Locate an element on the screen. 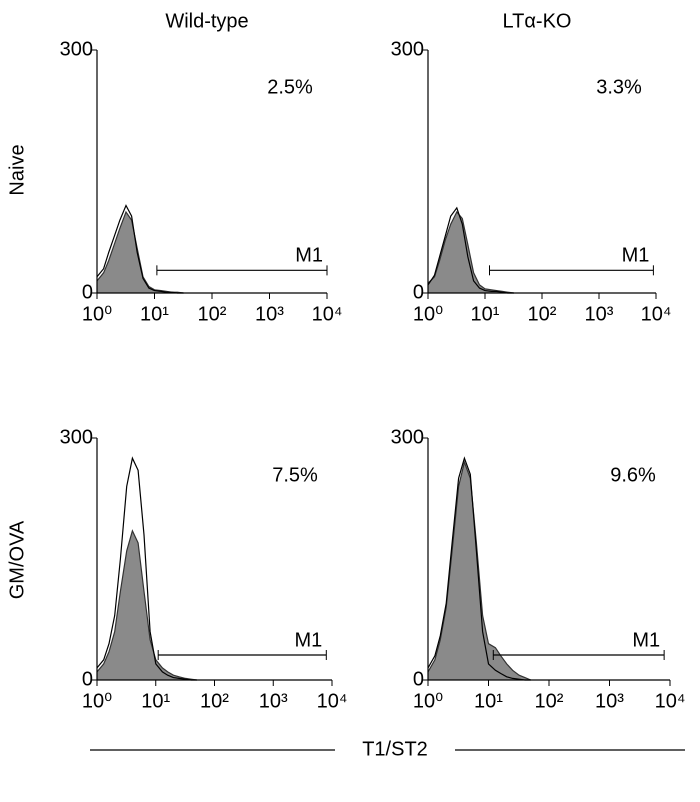 The image size is (700, 802). panel-title: LTα-KO is located at coordinates (537, 21).